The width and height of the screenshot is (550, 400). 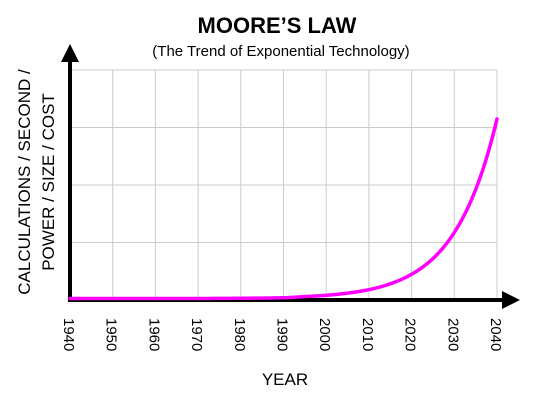 What do you see at coordinates (196, 334) in the screenshot?
I see `x-tick-label: 1970` at bounding box center [196, 334].